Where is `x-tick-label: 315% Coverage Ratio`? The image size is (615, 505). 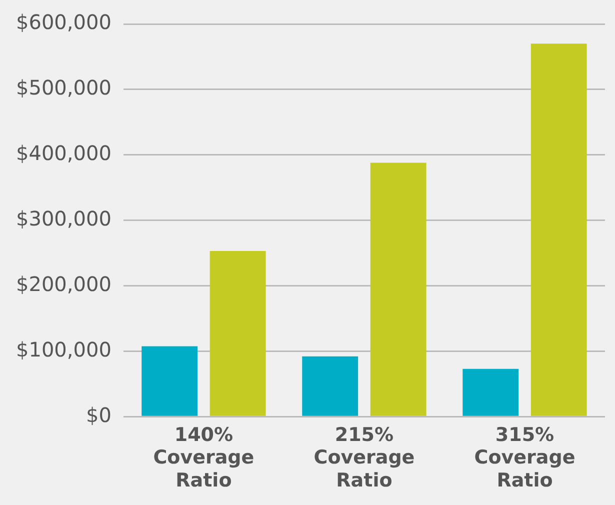 x-tick-label: 315% Coverage Ratio is located at coordinates (525, 458).